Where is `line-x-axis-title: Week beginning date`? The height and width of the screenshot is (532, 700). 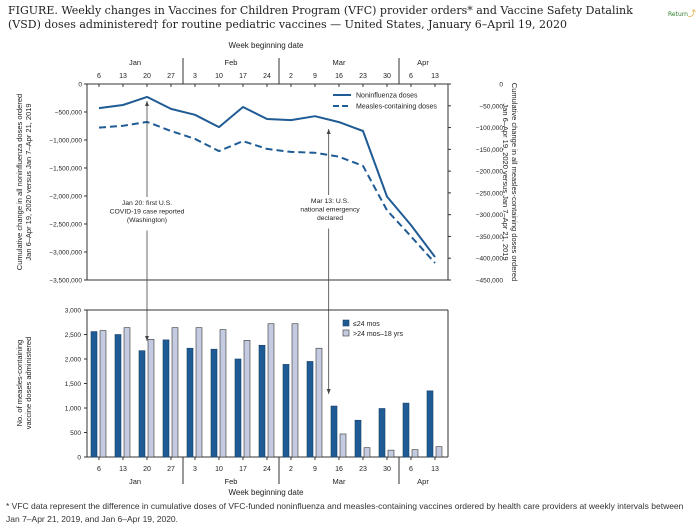 line-x-axis-title: Week beginning date is located at coordinates (266, 45).